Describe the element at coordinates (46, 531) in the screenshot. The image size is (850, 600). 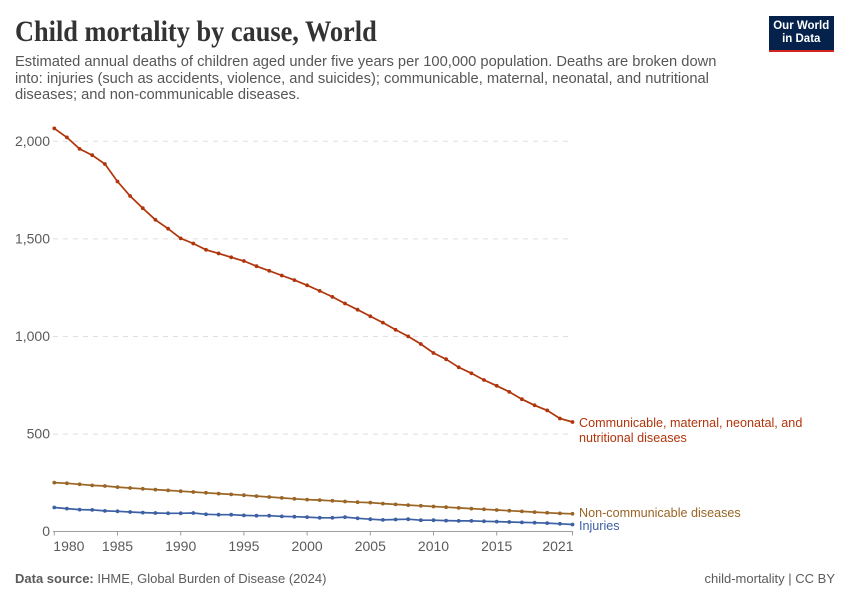
I see `svg-text: 0` at that location.